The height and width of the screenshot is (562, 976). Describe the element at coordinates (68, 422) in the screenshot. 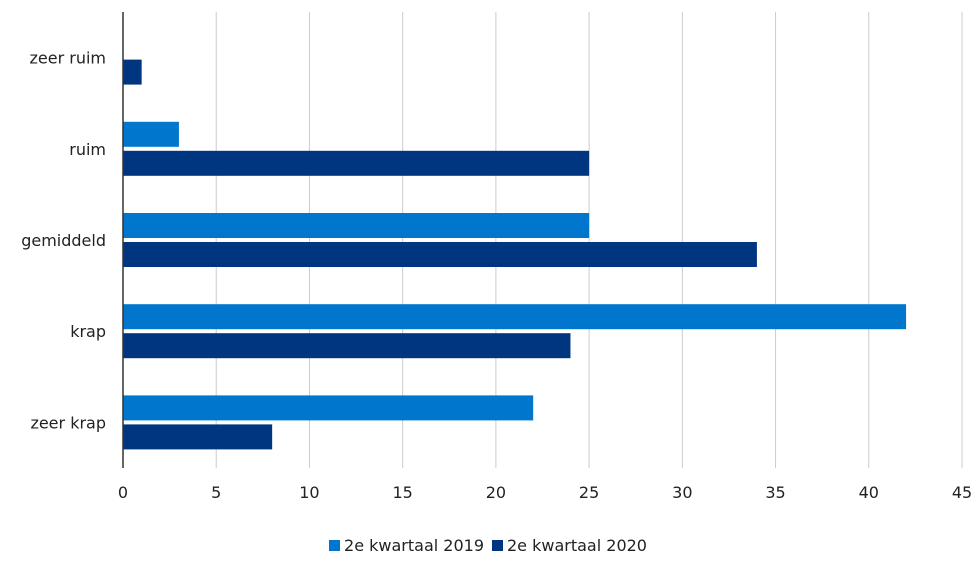

I see `category-label: zeer krap` at that location.